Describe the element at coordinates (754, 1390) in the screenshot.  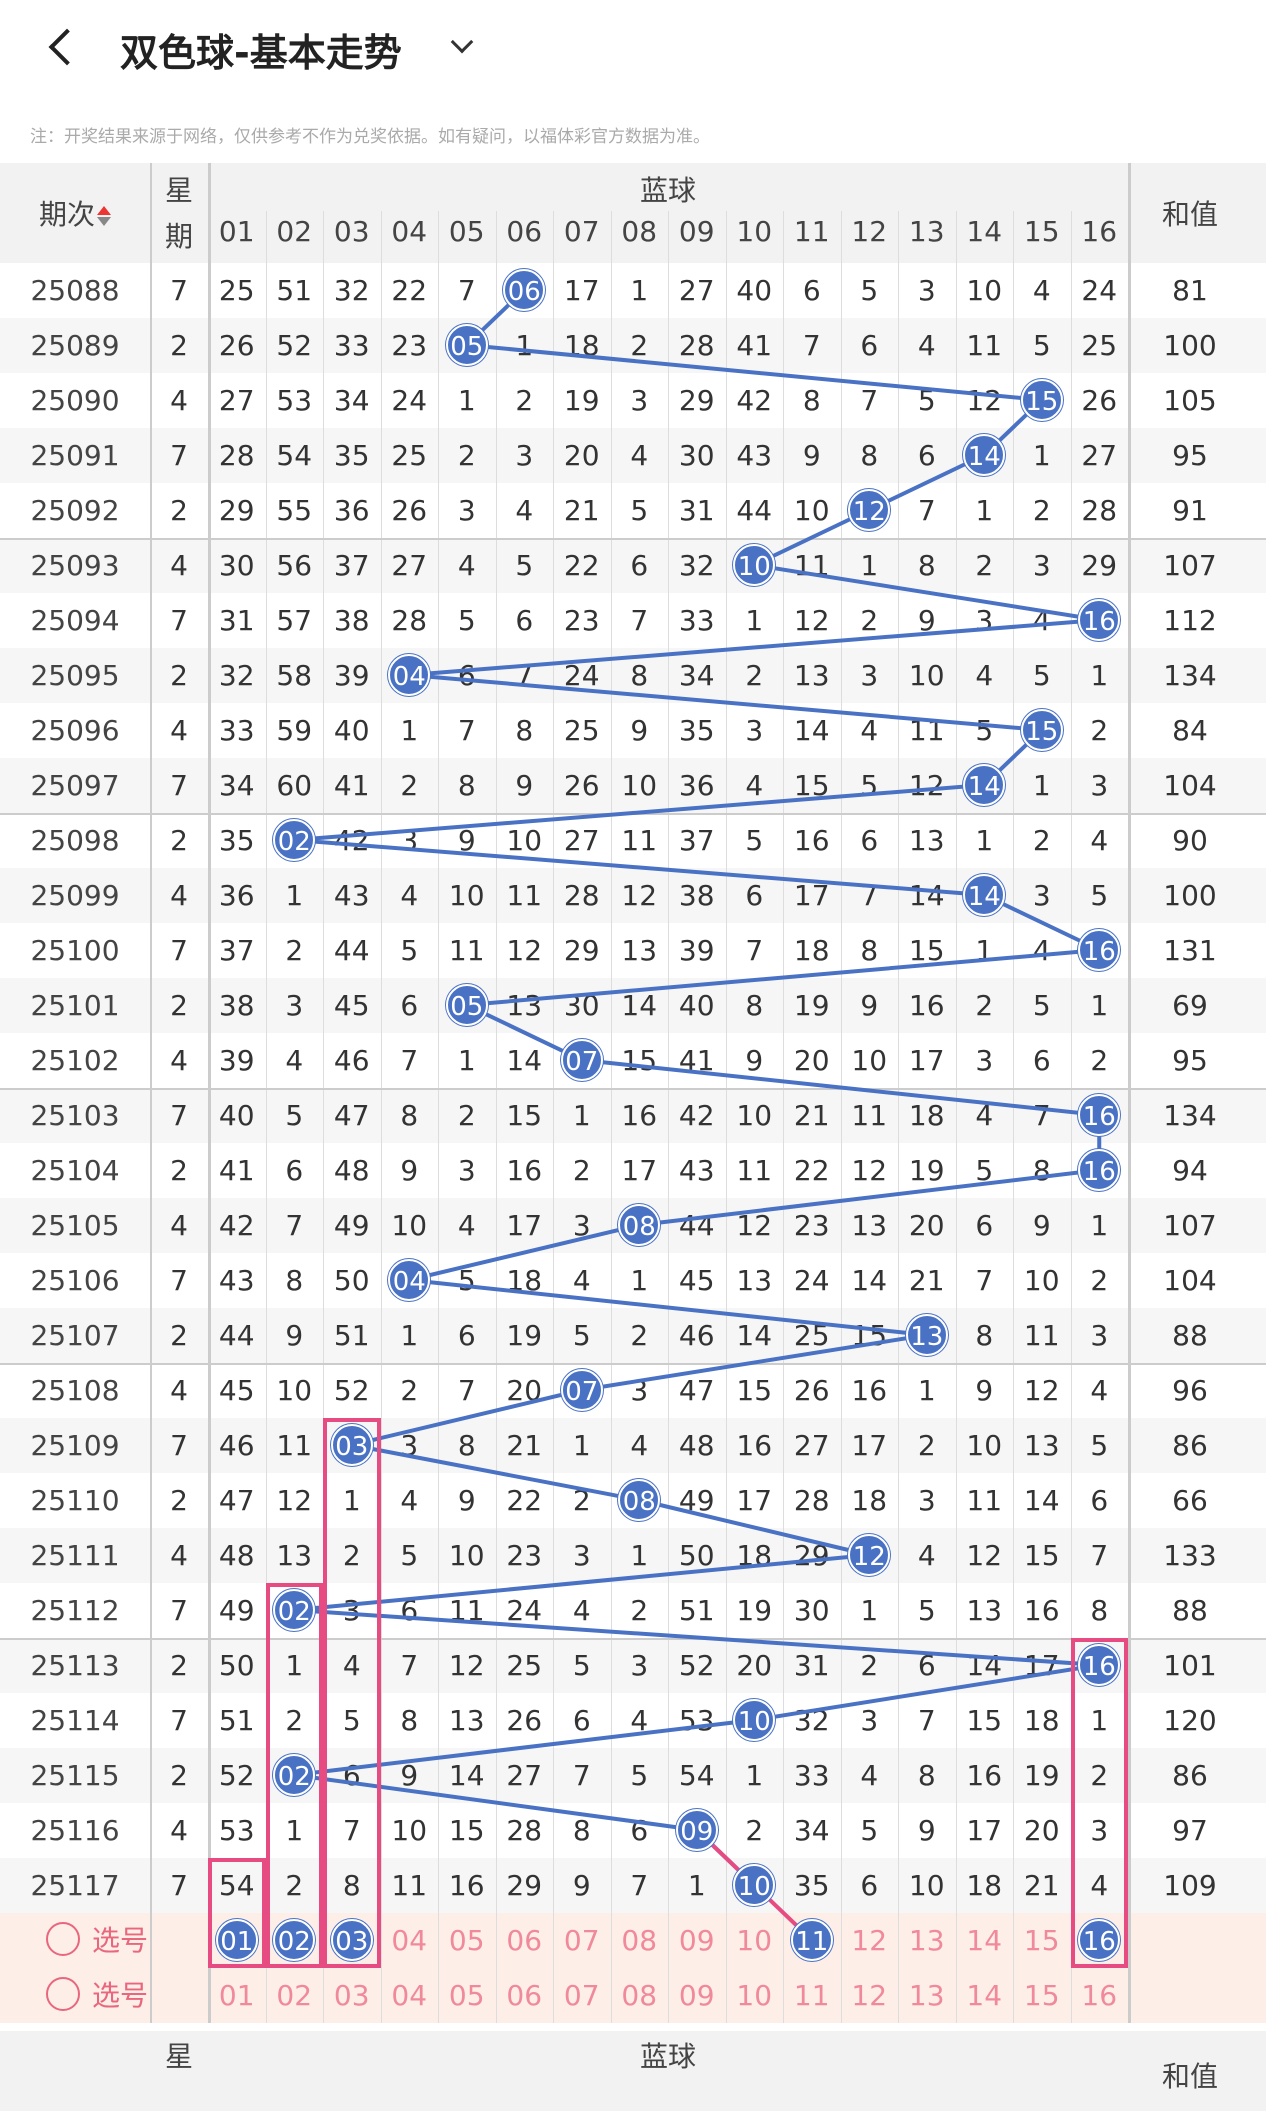
I see `miss-count-cell: 15` at that location.